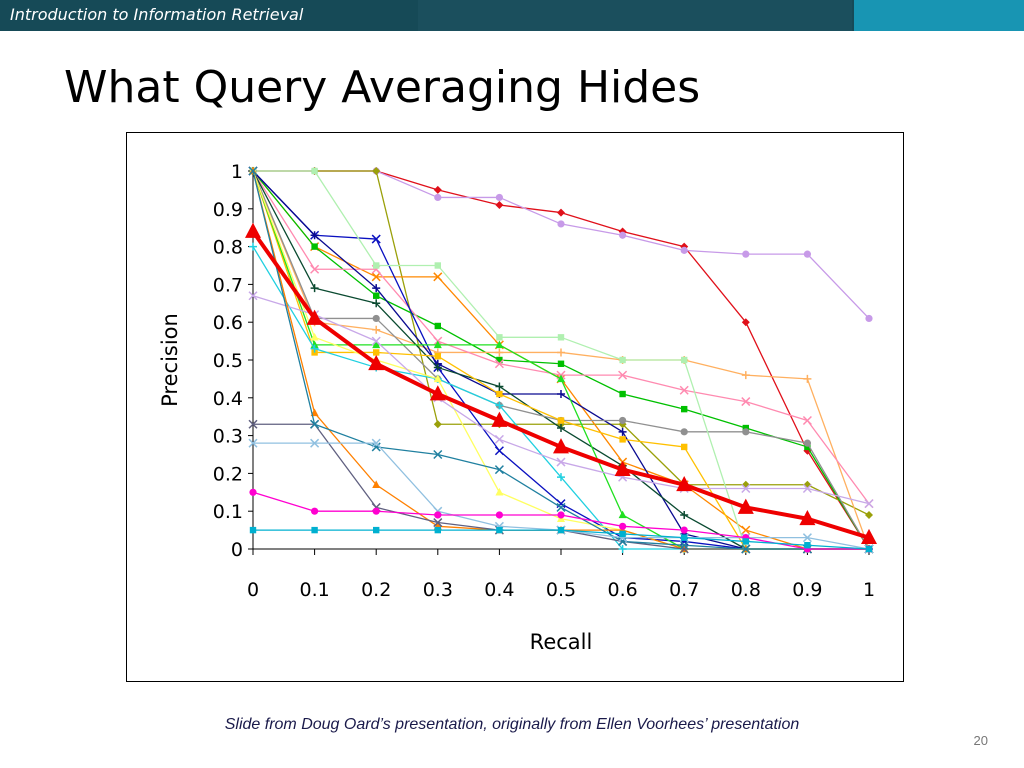 This screenshot has height=768, width=1024. What do you see at coordinates (228, 399) in the screenshot?
I see `y-tick-label: 0.4` at bounding box center [228, 399].